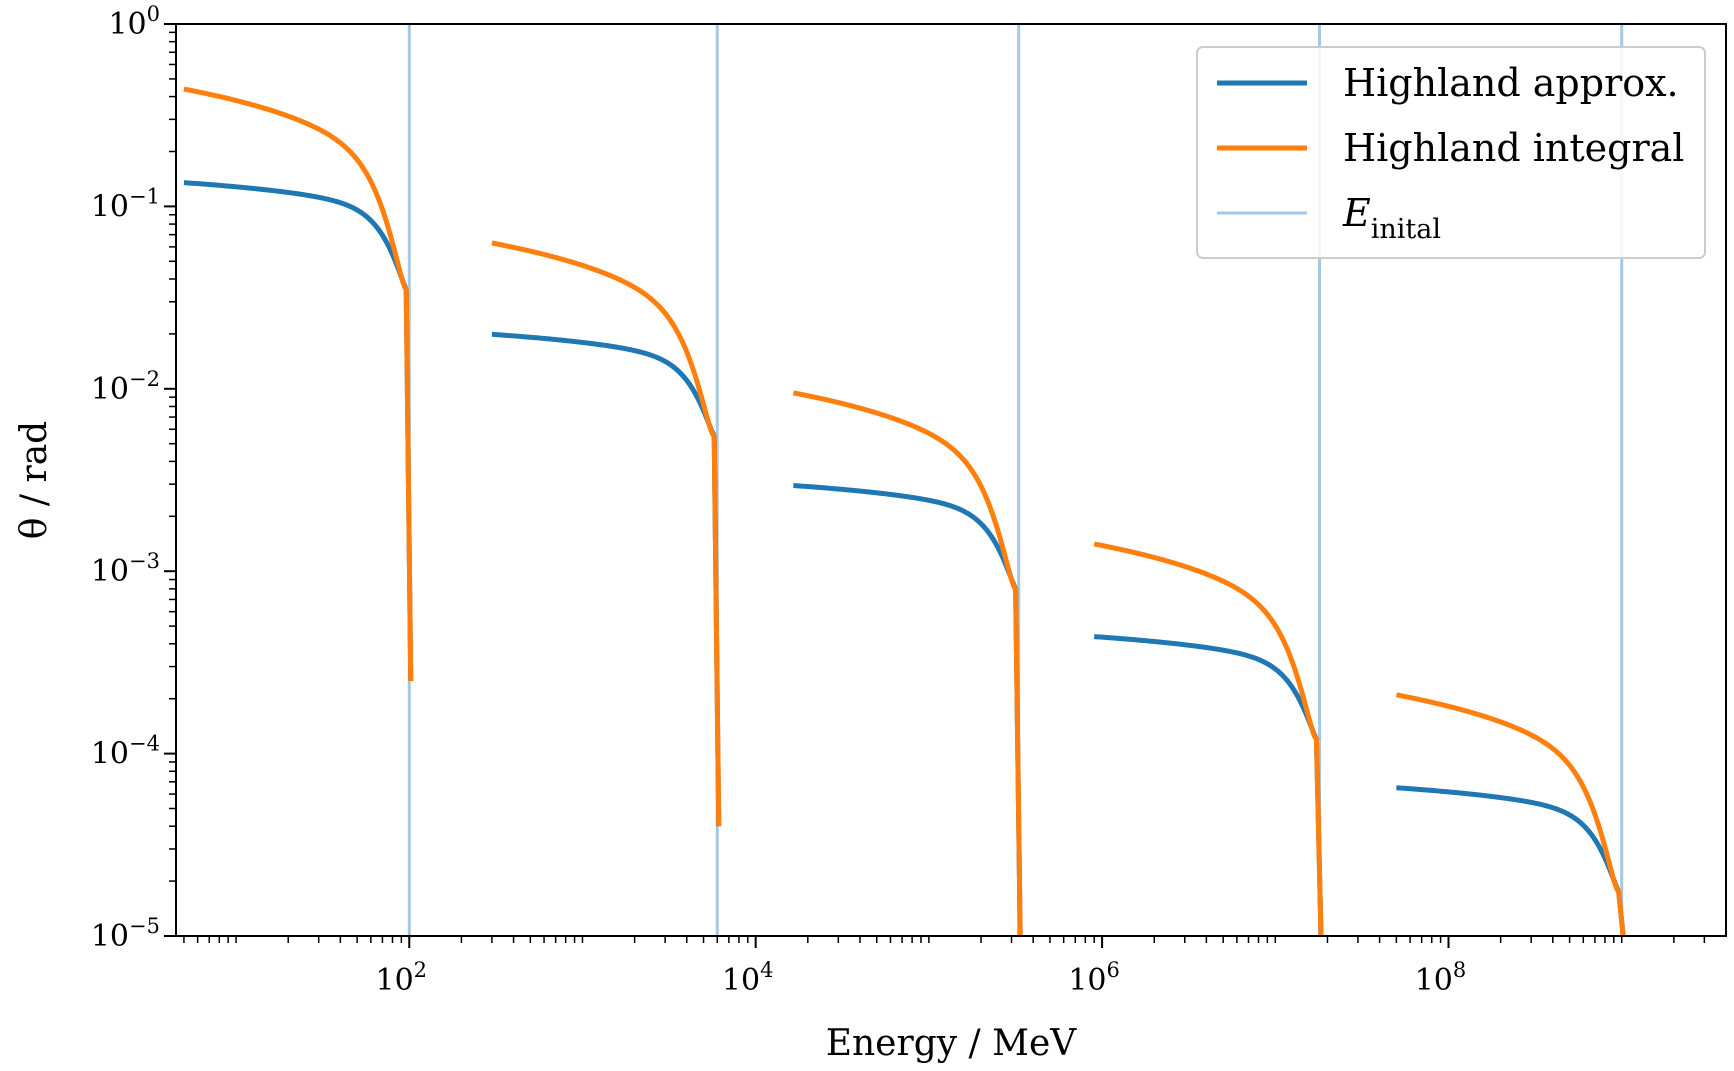  What do you see at coordinates (125, 204) in the screenshot?
I see `y-tick-label-5: 10⁻¹` at bounding box center [125, 204].